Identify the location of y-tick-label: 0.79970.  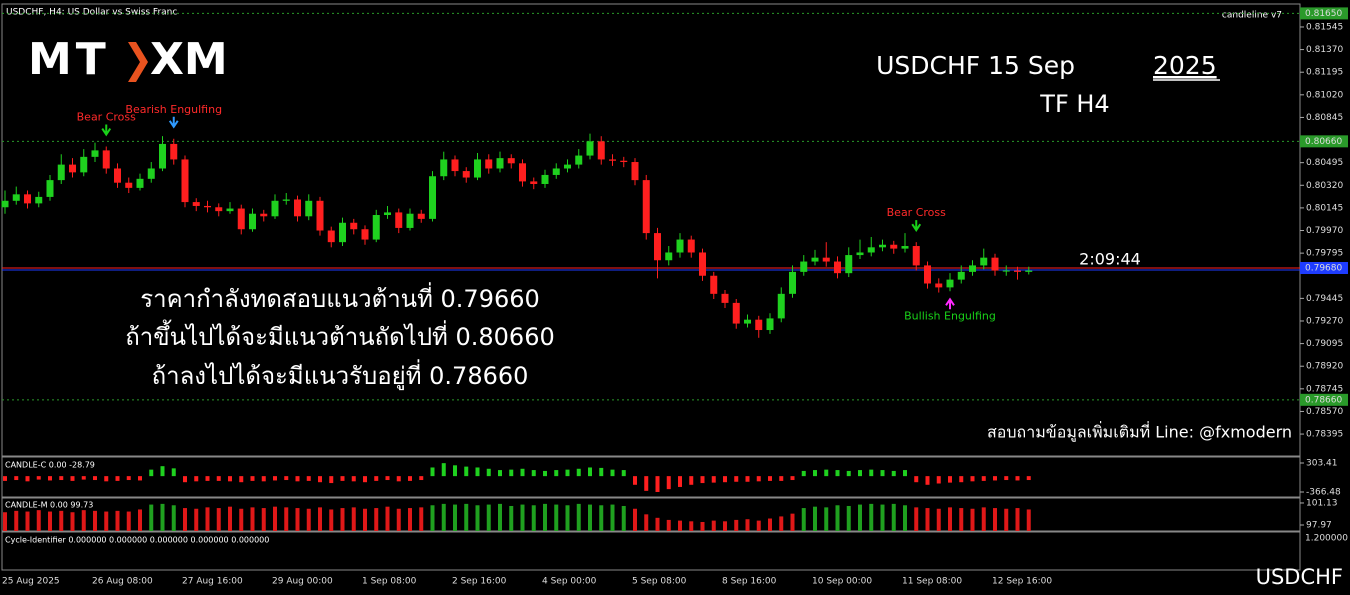
(1324, 231).